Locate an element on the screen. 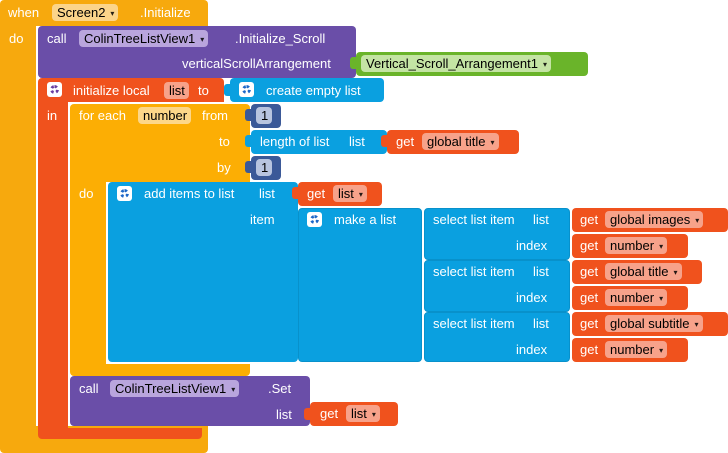 Image resolution: width=728 pixels, height=453 pixels. initialize-local-block-header is located at coordinates (131, 90).